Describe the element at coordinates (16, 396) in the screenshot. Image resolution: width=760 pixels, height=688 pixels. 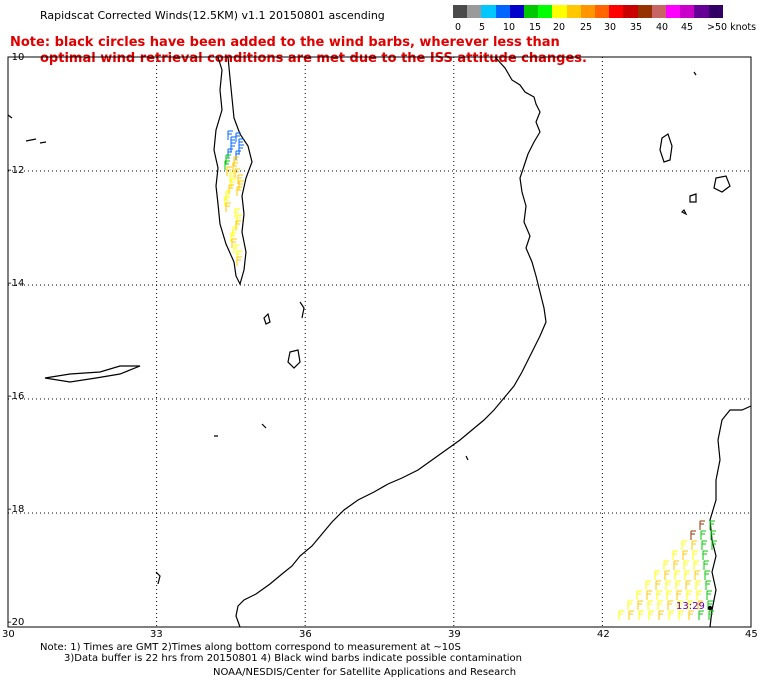
I see `lat-label-16s: -16` at that location.